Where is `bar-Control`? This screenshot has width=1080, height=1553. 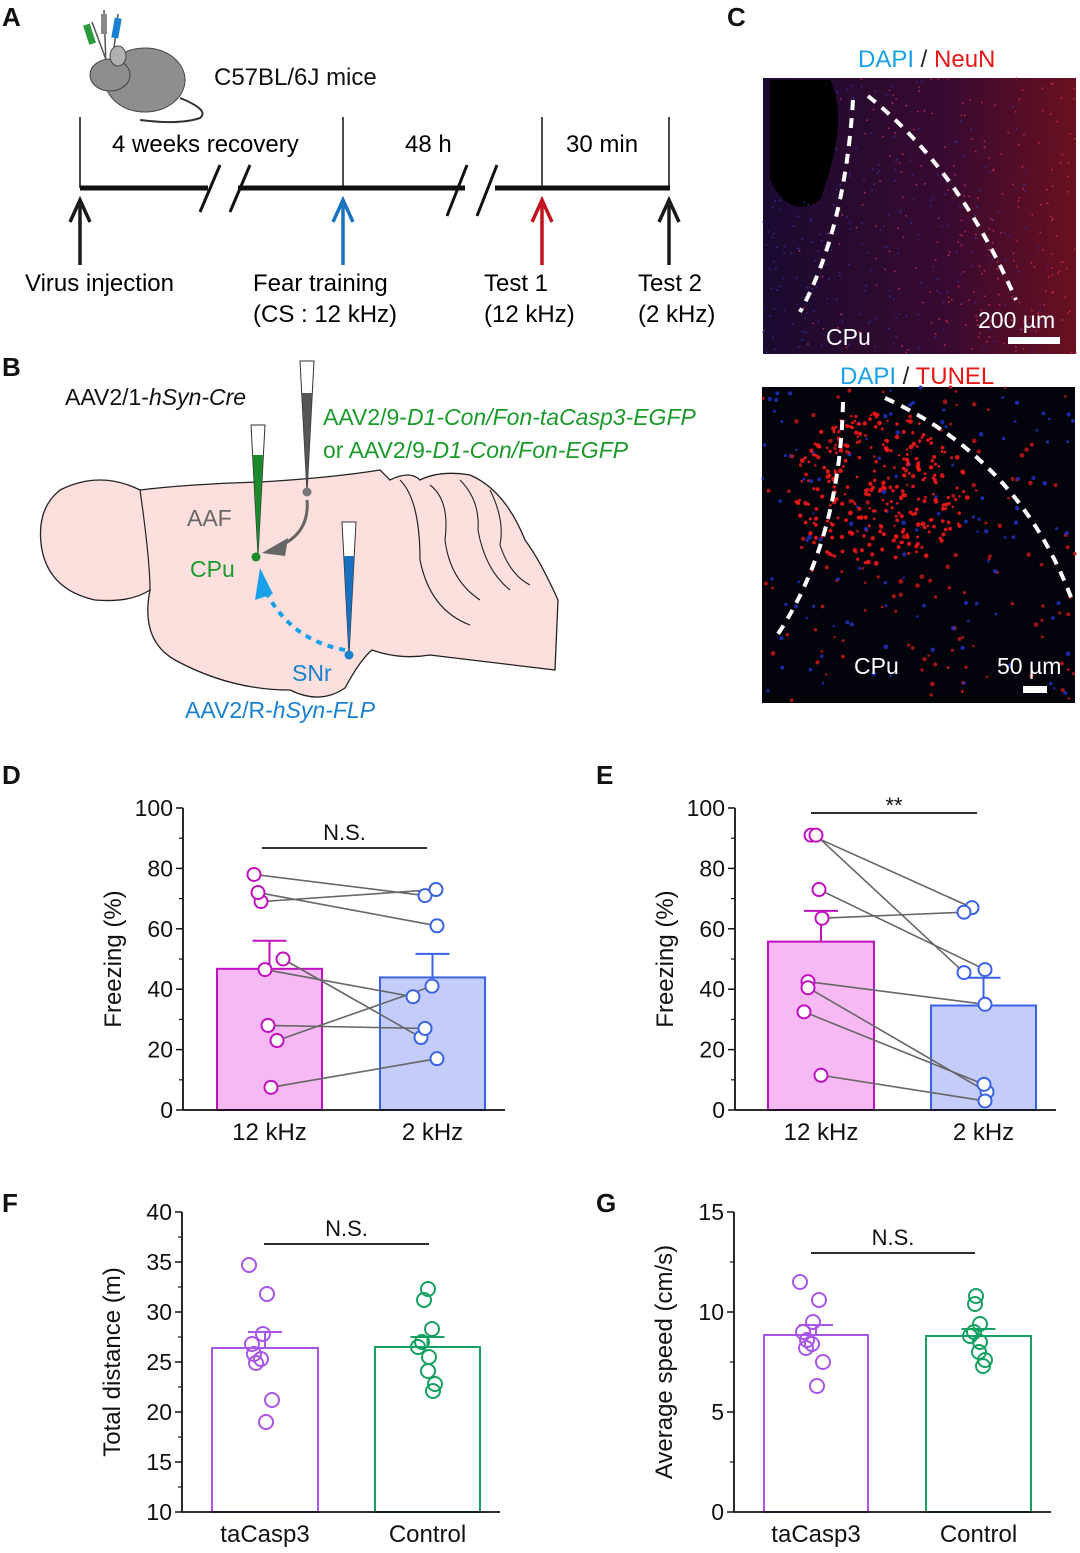
bar-Control is located at coordinates (978, 1424).